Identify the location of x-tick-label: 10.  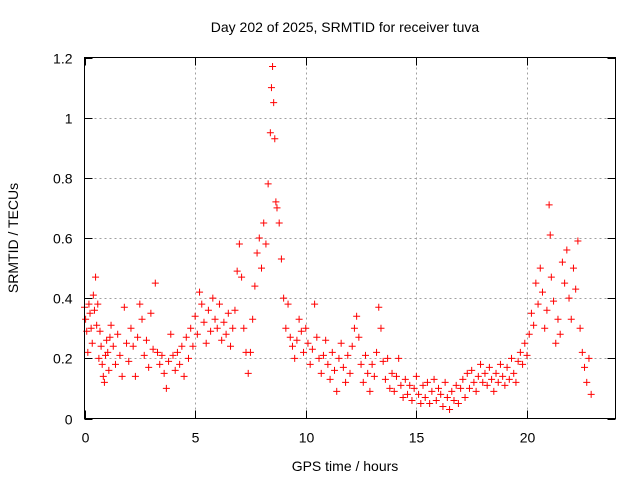
(307, 438).